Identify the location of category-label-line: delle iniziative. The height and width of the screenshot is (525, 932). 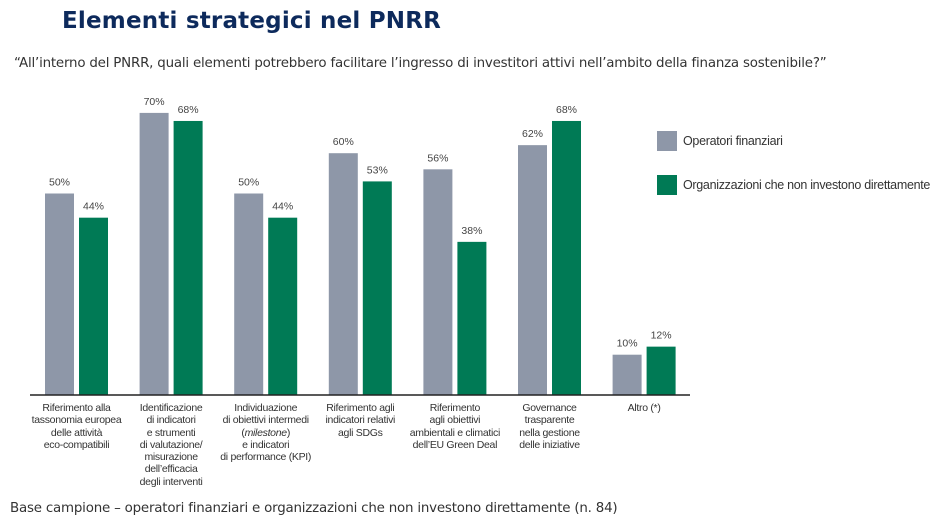
(549, 444).